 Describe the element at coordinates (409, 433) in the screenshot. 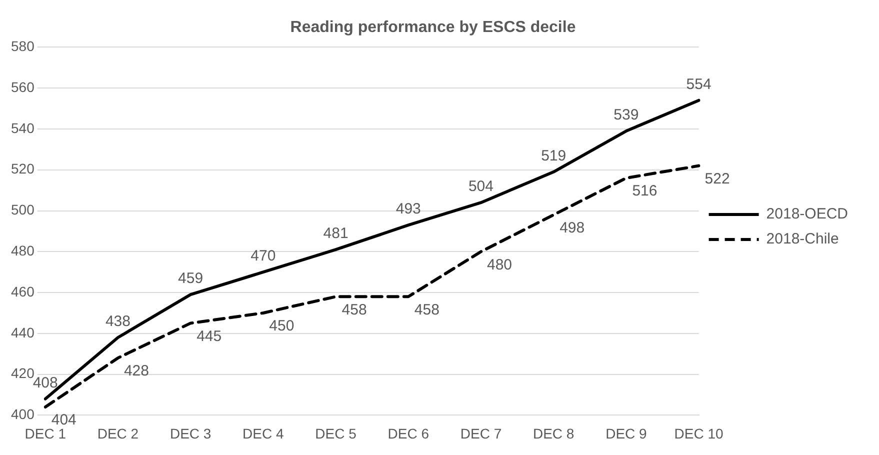

I see `x-tick-label: DEC 6` at that location.